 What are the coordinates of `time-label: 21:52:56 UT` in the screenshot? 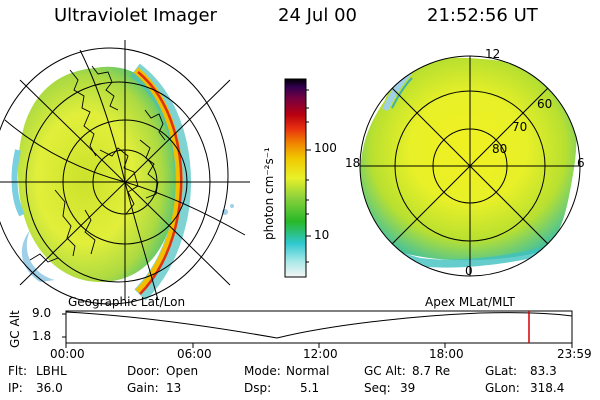 It's located at (482, 15).